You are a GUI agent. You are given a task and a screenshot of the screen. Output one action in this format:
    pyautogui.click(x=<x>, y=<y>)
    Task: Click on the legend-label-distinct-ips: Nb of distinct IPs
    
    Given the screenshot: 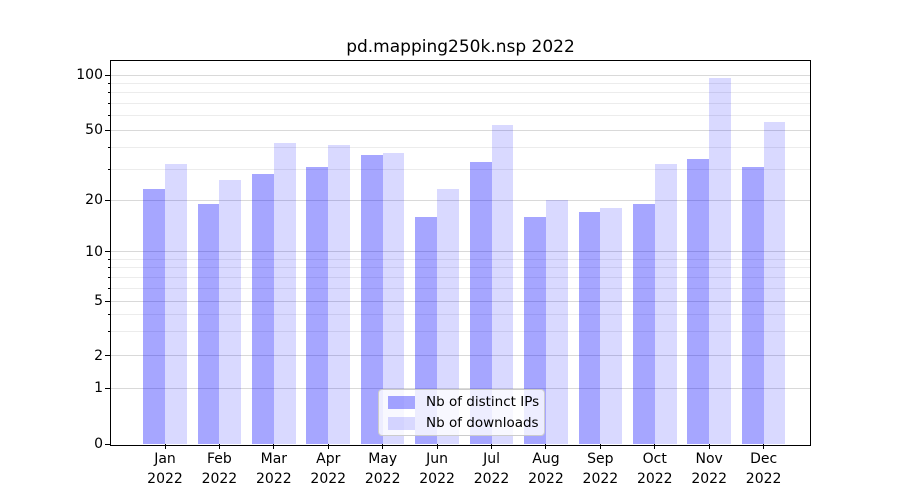 What is the action you would take?
    pyautogui.click(x=483, y=401)
    